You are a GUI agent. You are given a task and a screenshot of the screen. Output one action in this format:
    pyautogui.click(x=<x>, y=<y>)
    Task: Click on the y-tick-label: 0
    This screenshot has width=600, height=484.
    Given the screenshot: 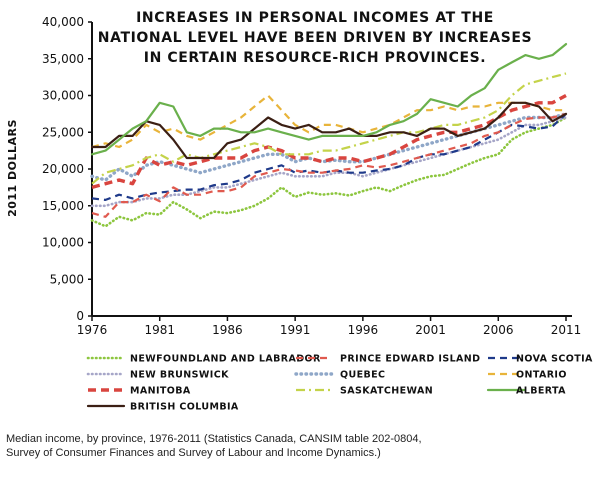 What is the action you would take?
    pyautogui.click(x=80, y=316)
    